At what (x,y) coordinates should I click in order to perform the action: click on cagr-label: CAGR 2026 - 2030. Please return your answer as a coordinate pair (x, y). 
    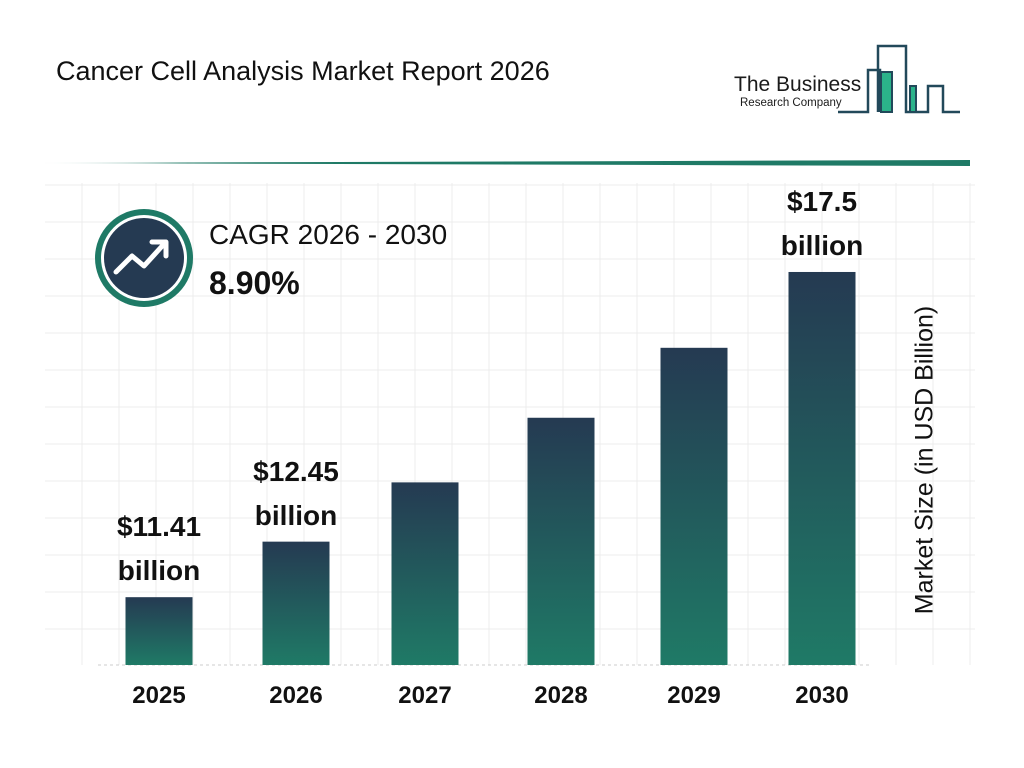
    Looking at the image, I should click on (328, 234).